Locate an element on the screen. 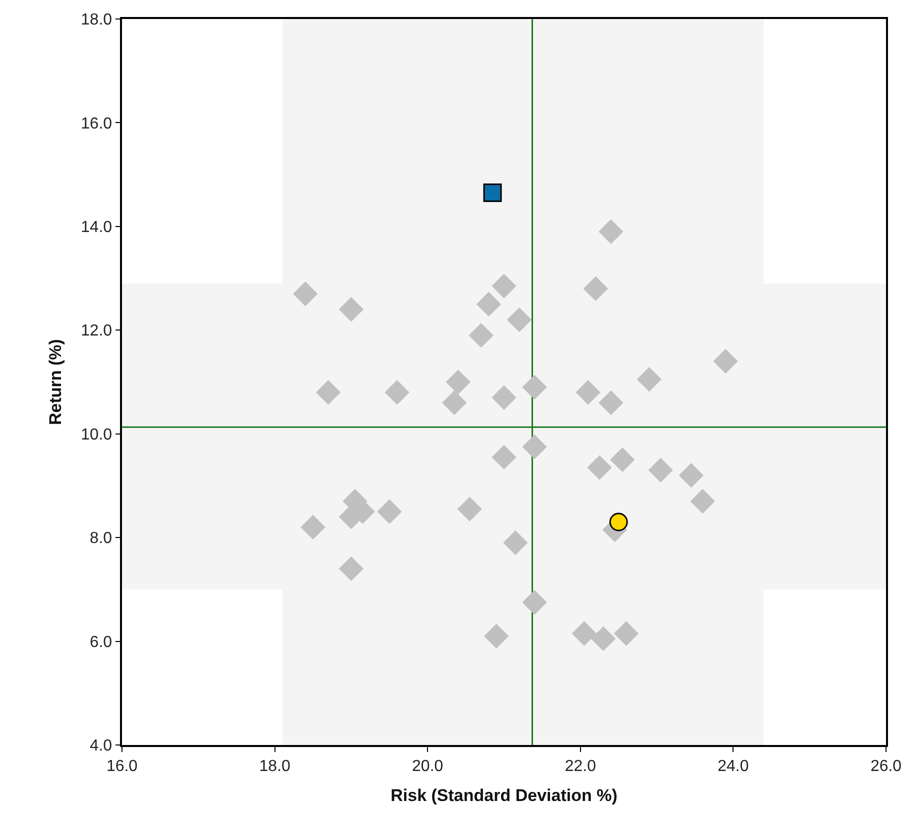 The image size is (917, 835). y-axis-title: Return (%) is located at coordinates (55, 382).